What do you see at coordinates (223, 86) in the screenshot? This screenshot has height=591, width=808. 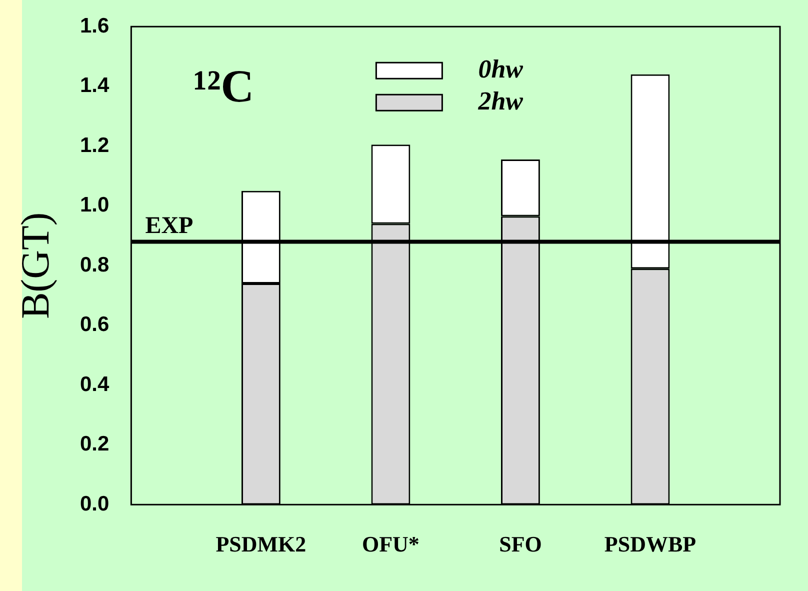 I see `annotation: ¹²C` at bounding box center [223, 86].